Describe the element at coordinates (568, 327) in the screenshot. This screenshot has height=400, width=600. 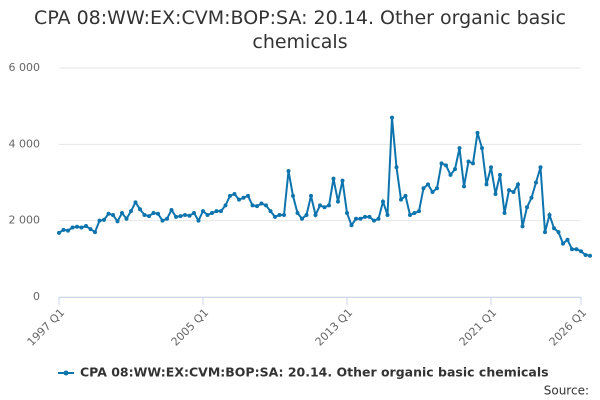
I see `x-tick-label: 2026 Q1` at that location.